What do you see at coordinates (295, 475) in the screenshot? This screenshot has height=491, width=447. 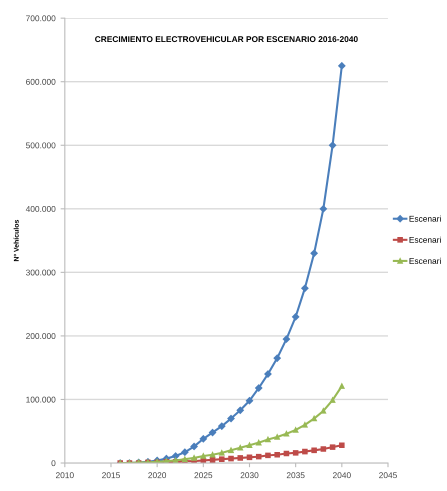 I see `x-tick-label: 2035` at bounding box center [295, 475].